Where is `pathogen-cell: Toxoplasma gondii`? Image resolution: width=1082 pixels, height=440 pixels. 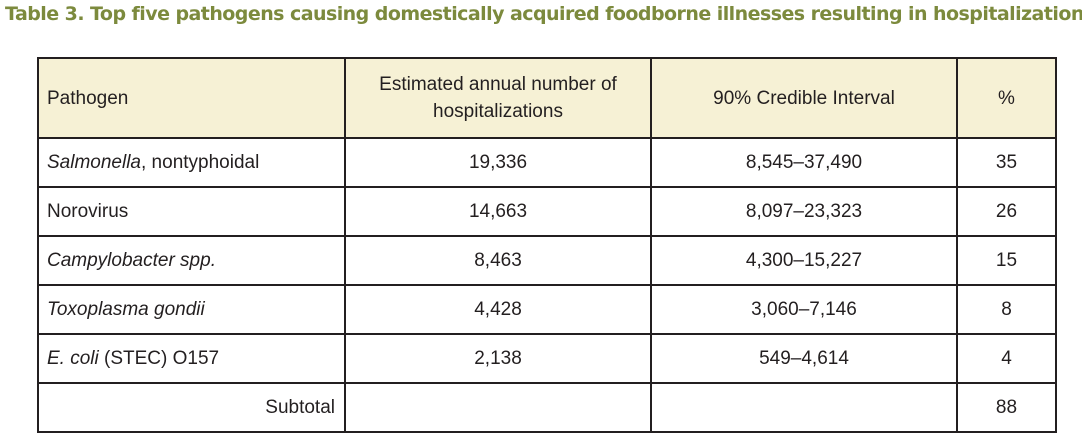 pathogen-cell: Toxoplasma gondii is located at coordinates (191, 309).